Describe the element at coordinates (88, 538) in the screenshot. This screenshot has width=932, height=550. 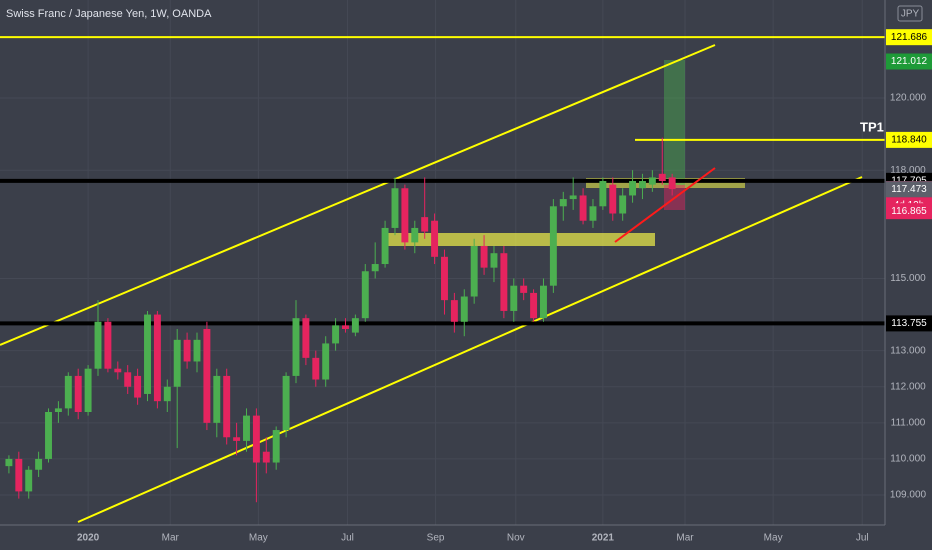
I see `x-tick-label: 2020` at that location.